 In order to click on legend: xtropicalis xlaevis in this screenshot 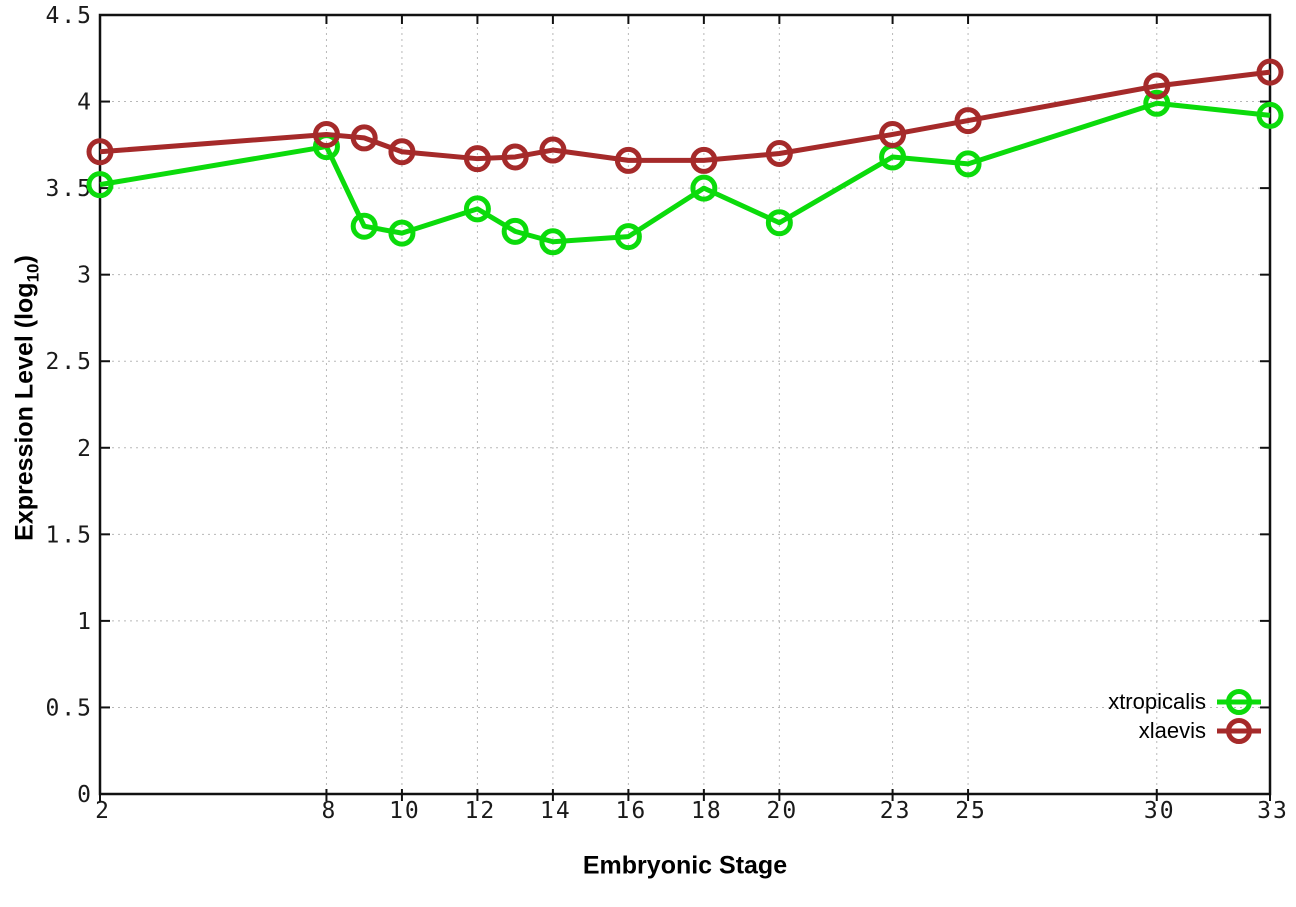, I will do `click(1185, 716)`.